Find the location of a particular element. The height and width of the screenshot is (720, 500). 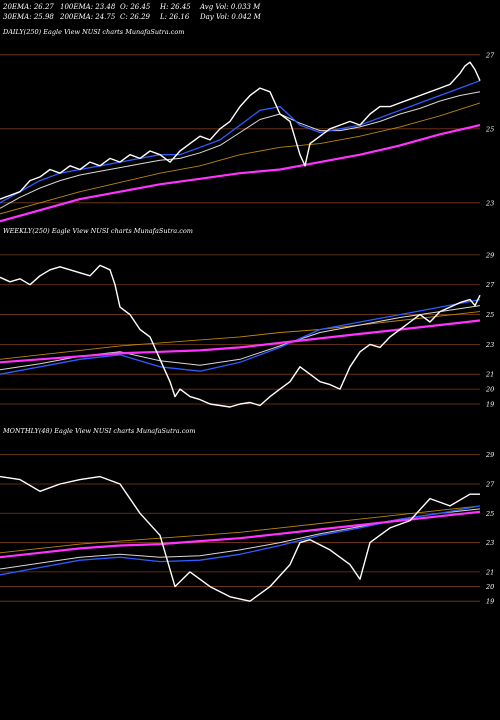

weekly-y-tick-label: 23 is located at coordinates (489, 345).